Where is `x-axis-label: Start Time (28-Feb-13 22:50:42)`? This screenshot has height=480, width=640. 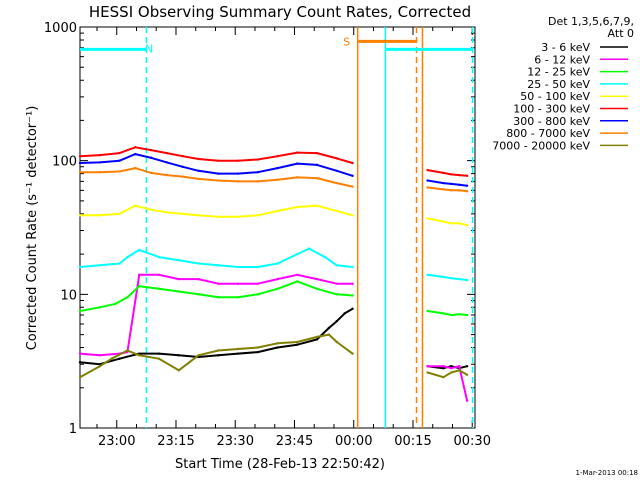 x-axis-label: Start Time (28-Feb-13 22:50:42) is located at coordinates (280, 464).